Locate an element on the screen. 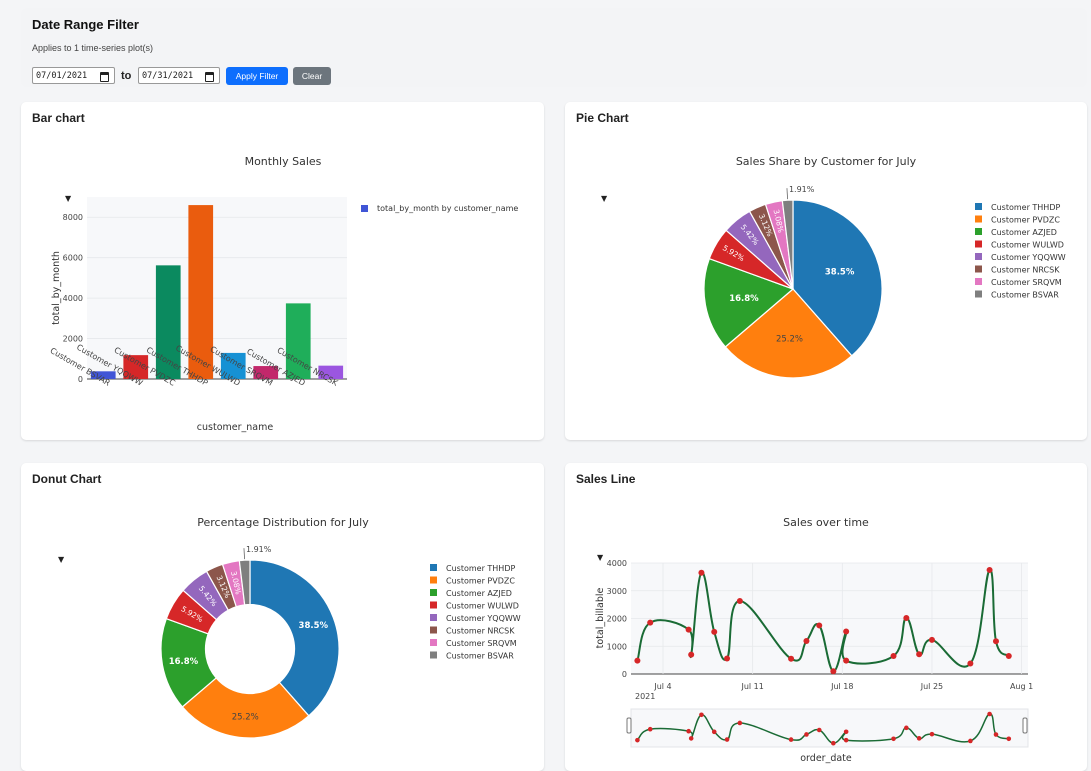 Image resolution: width=1091 pixels, height=771 pixels. y-tick-label: 4000 is located at coordinates (617, 563).